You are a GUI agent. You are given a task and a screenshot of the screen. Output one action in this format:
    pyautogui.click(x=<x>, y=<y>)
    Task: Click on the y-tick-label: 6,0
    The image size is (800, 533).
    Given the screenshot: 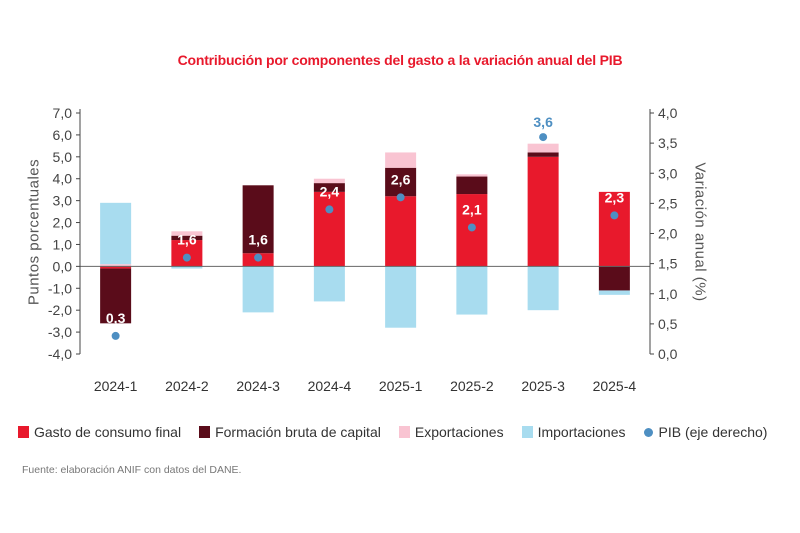 What is the action you would take?
    pyautogui.click(x=63, y=135)
    